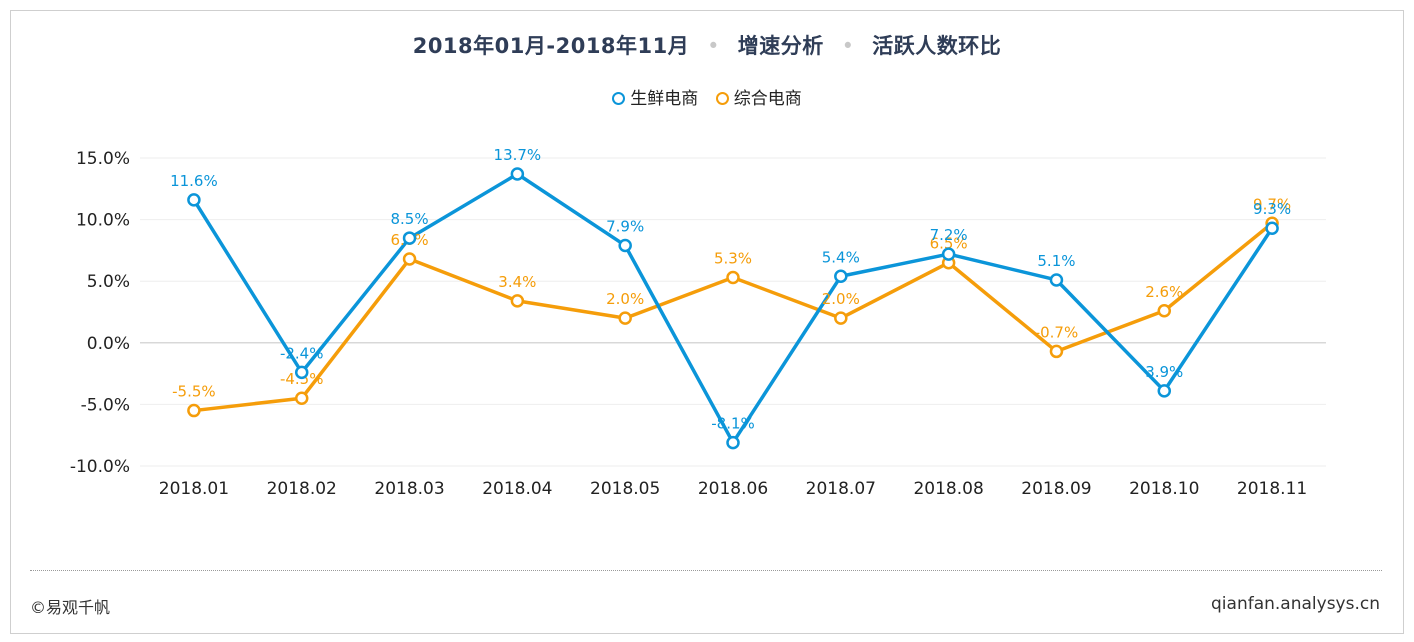  Describe the element at coordinates (1057, 332) in the screenshot. I see `data-label-series-2: -0.7%` at that location.